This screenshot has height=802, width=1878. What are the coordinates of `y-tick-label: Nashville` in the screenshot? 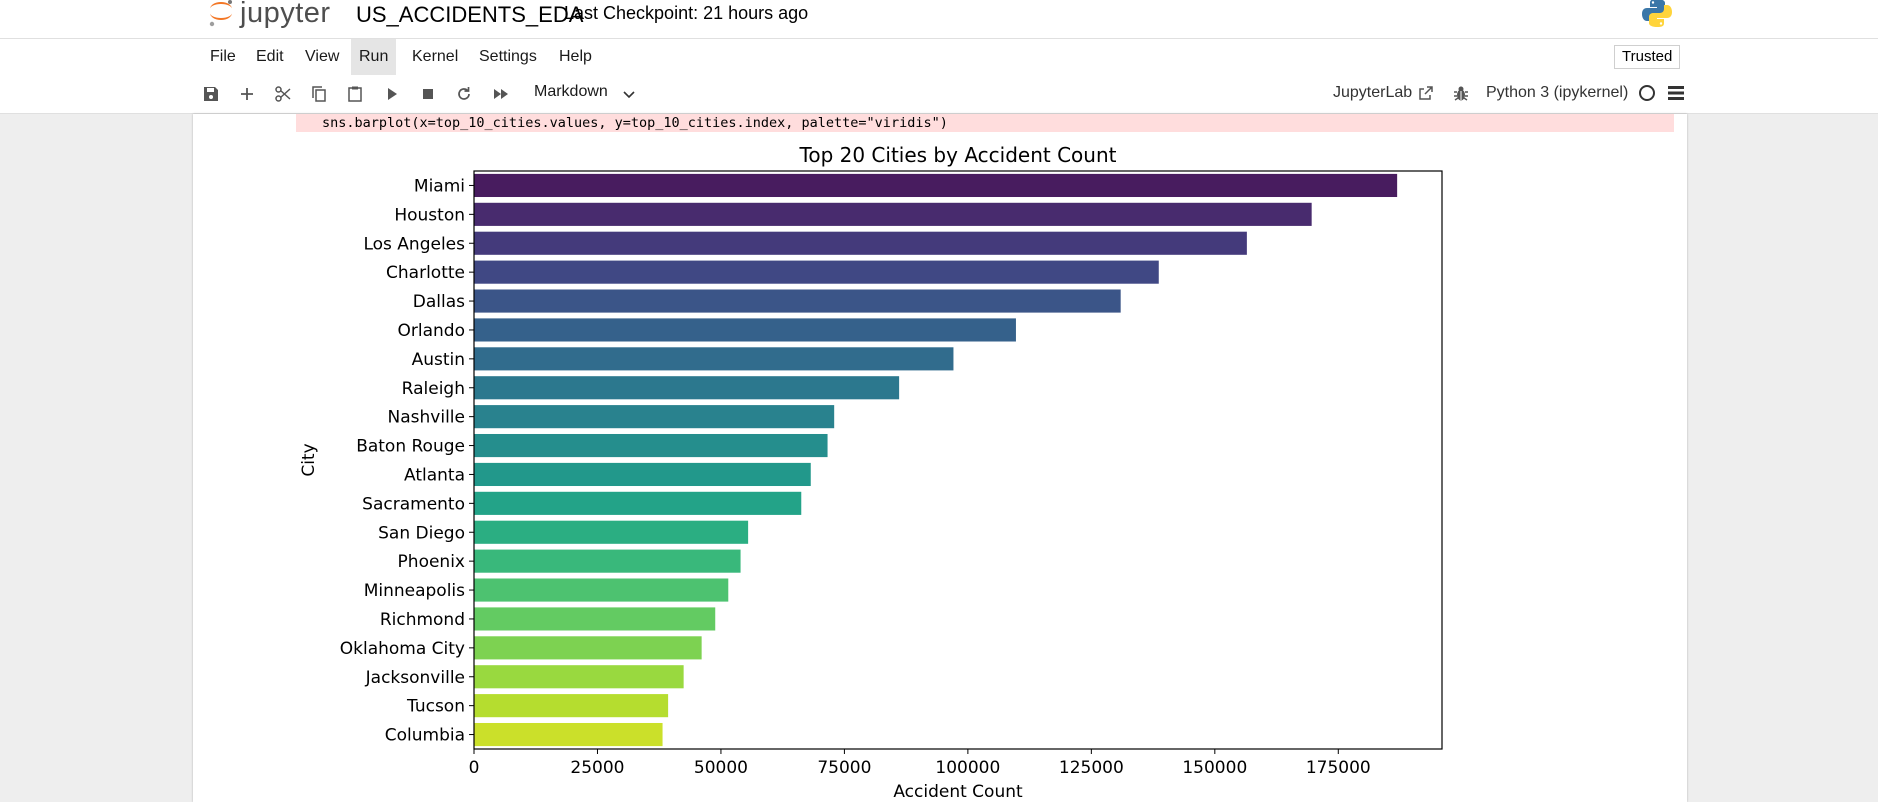 It's located at (426, 418).